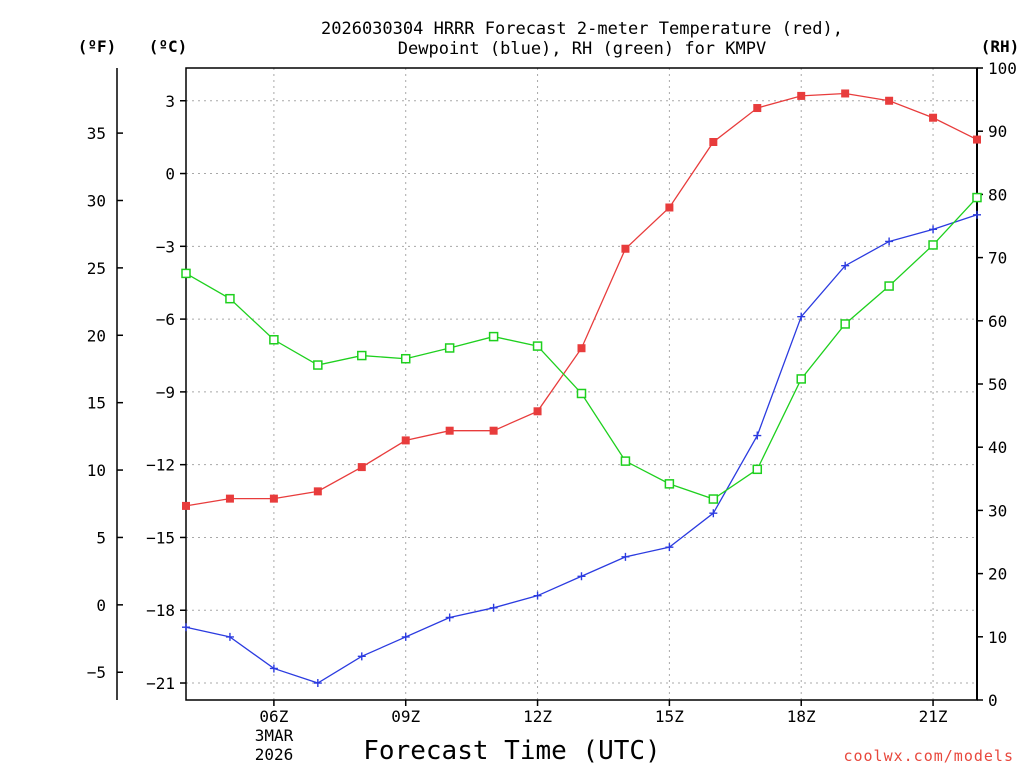  What do you see at coordinates (160, 683) in the screenshot?
I see `celsius-tick-label: −21` at bounding box center [160, 683].